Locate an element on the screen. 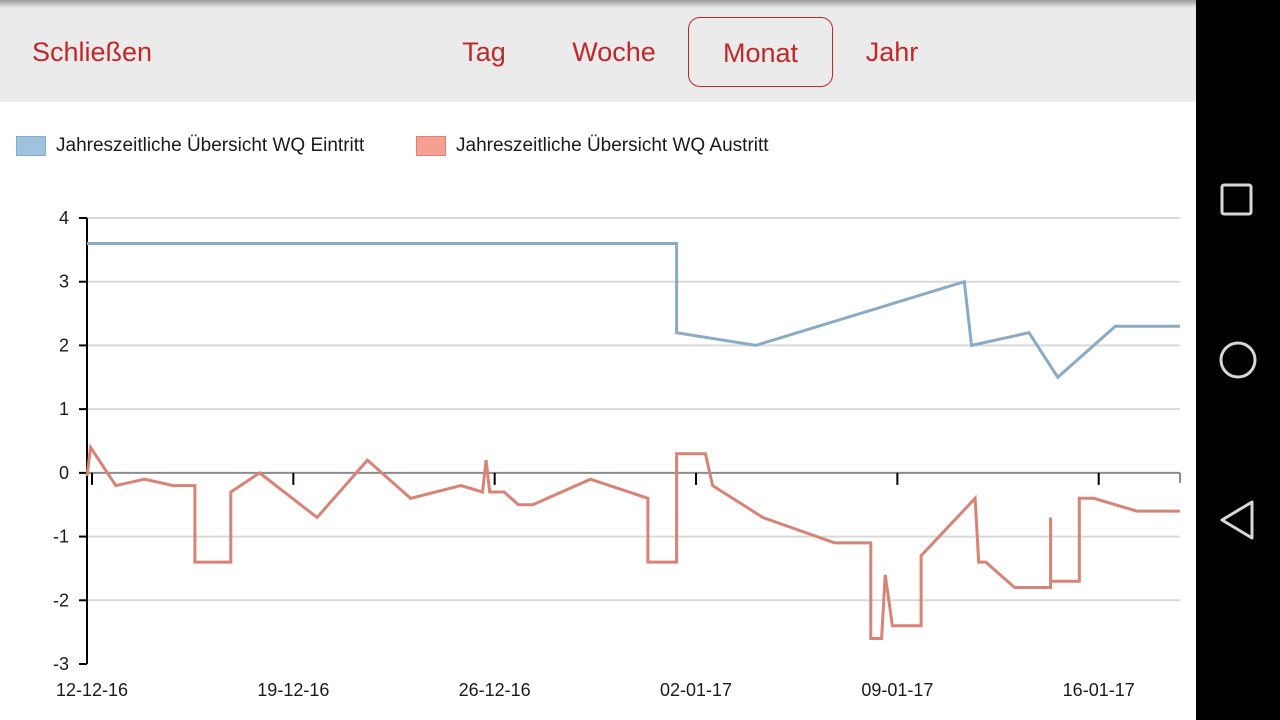 This screenshot has height=720, width=1280. y-tick-label: 0 is located at coordinates (64, 473).